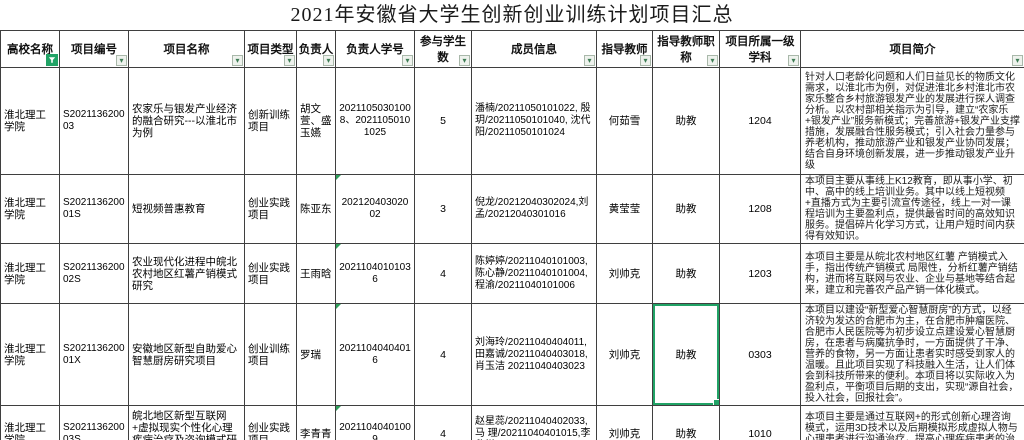 Image resolution: width=1024 pixels, height=440 pixels. I want to click on column-header-members: 成员信息 ▾, so click(534, 49).